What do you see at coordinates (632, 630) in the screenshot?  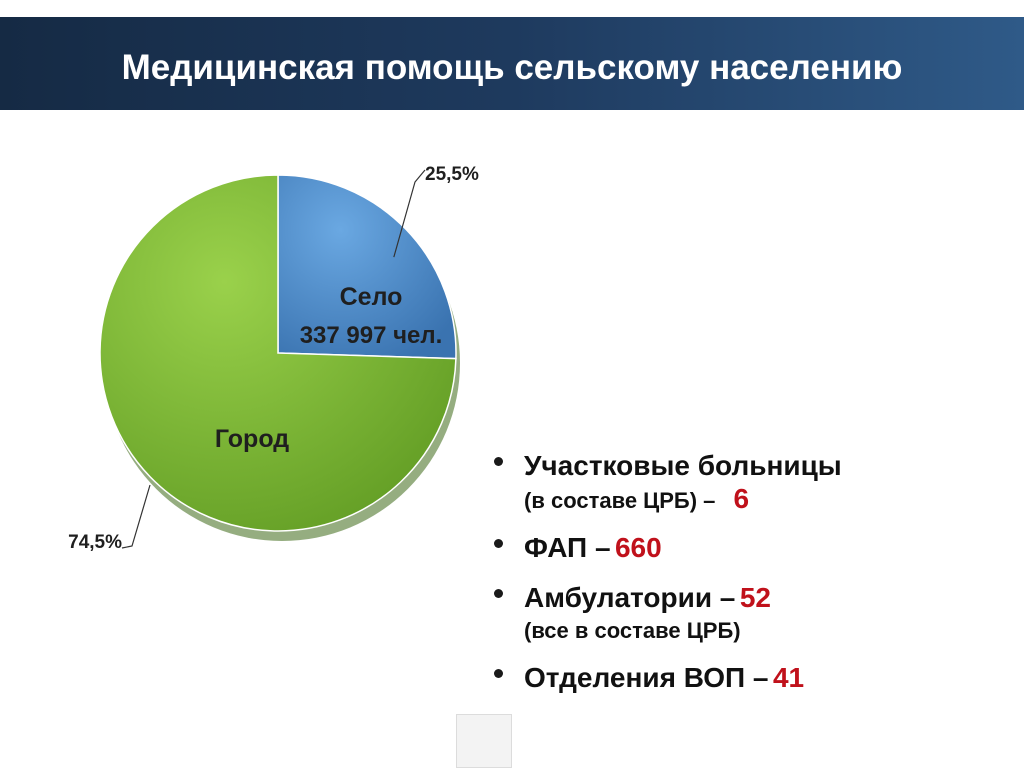 I see `fact-note: (все в составе ЦРБ)` at bounding box center [632, 630].